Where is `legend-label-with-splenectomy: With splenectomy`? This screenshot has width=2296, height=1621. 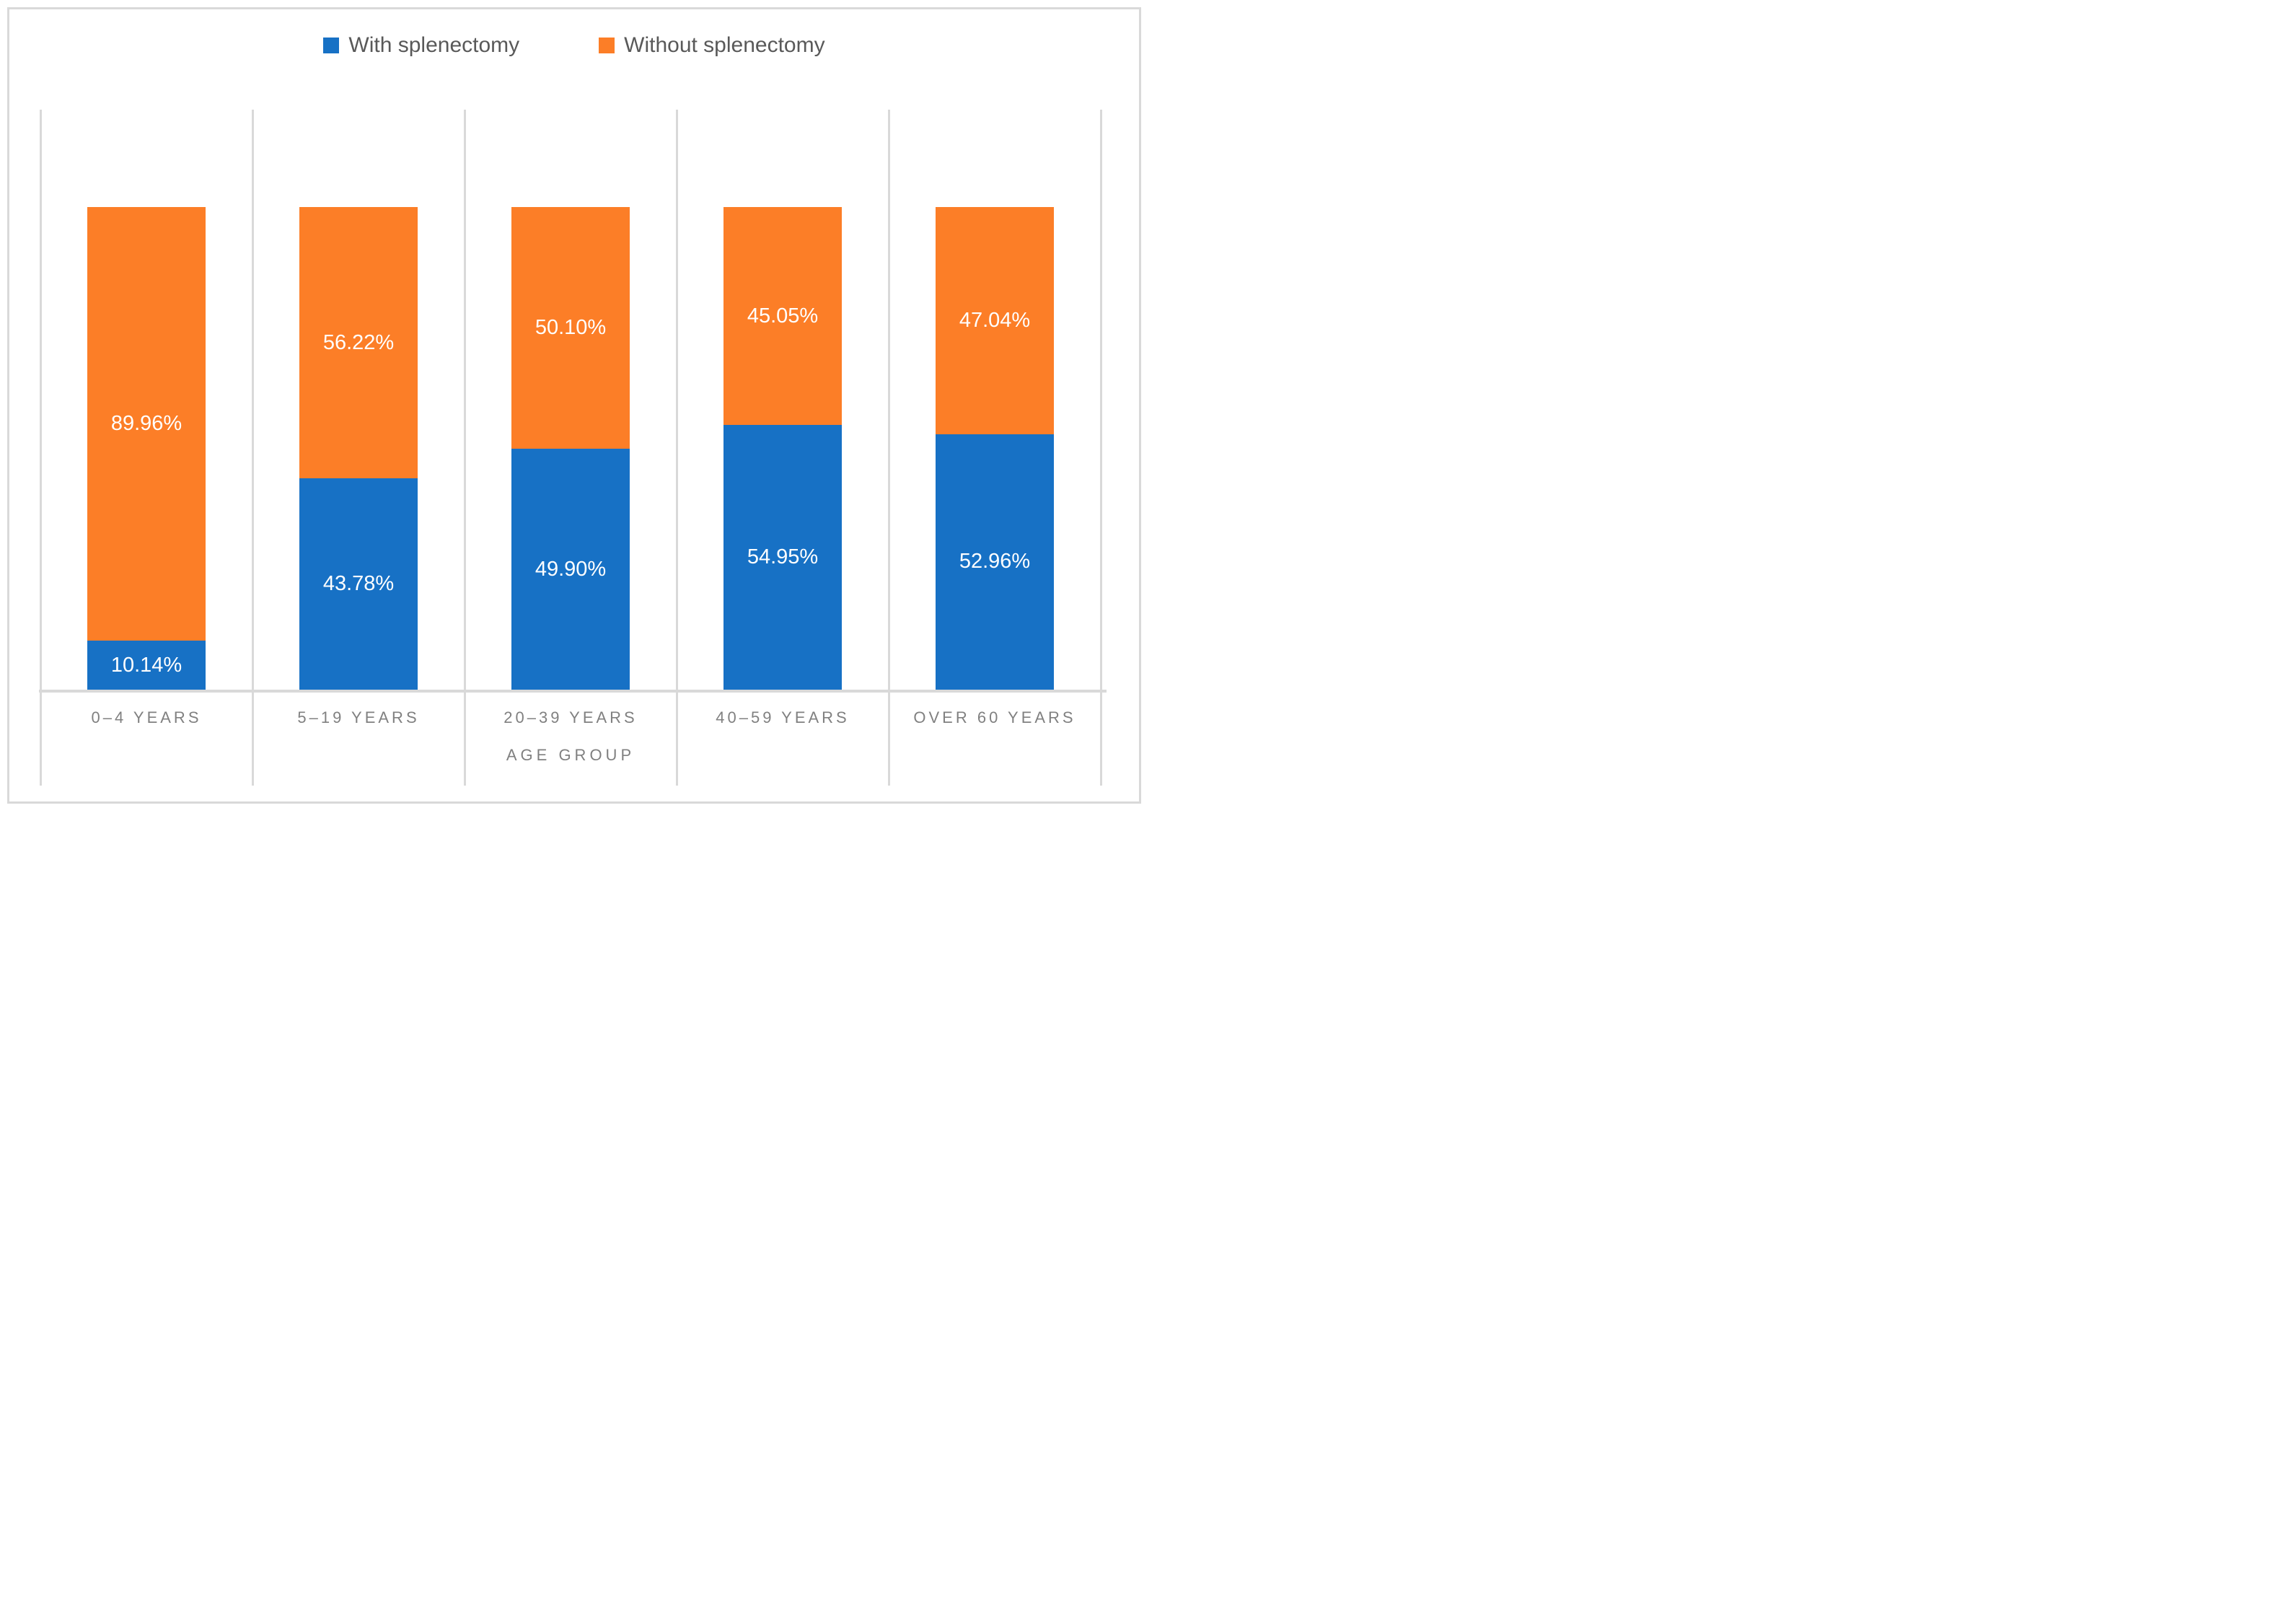
legend-label-with-splenectomy: With splenectomy is located at coordinates (434, 45).